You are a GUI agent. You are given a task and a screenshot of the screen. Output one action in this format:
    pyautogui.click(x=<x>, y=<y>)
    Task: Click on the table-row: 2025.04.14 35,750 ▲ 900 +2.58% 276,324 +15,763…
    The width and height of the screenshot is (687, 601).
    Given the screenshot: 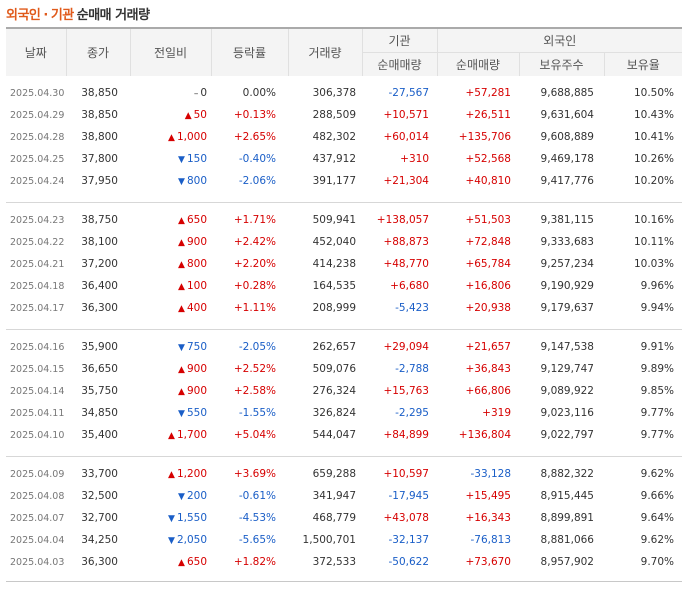 What is the action you would take?
    pyautogui.click(x=344, y=391)
    